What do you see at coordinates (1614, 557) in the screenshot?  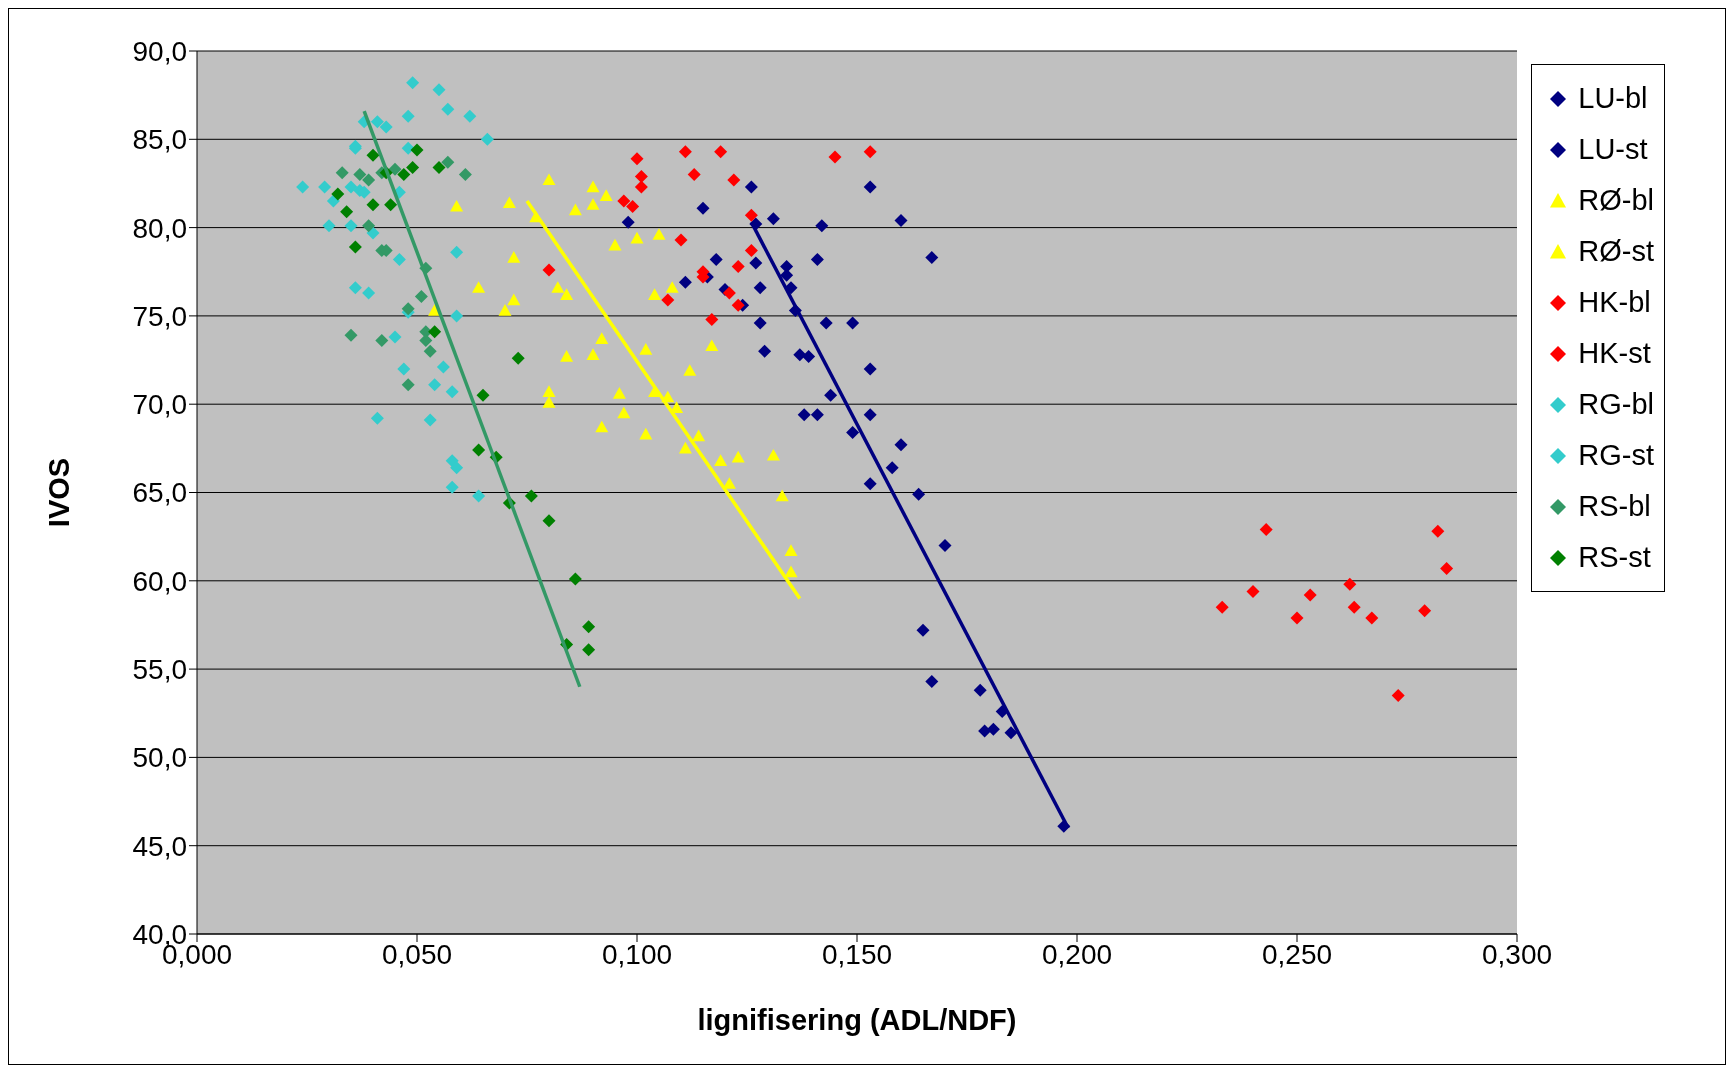 I see `legend-label: RS-st` at bounding box center [1614, 557].